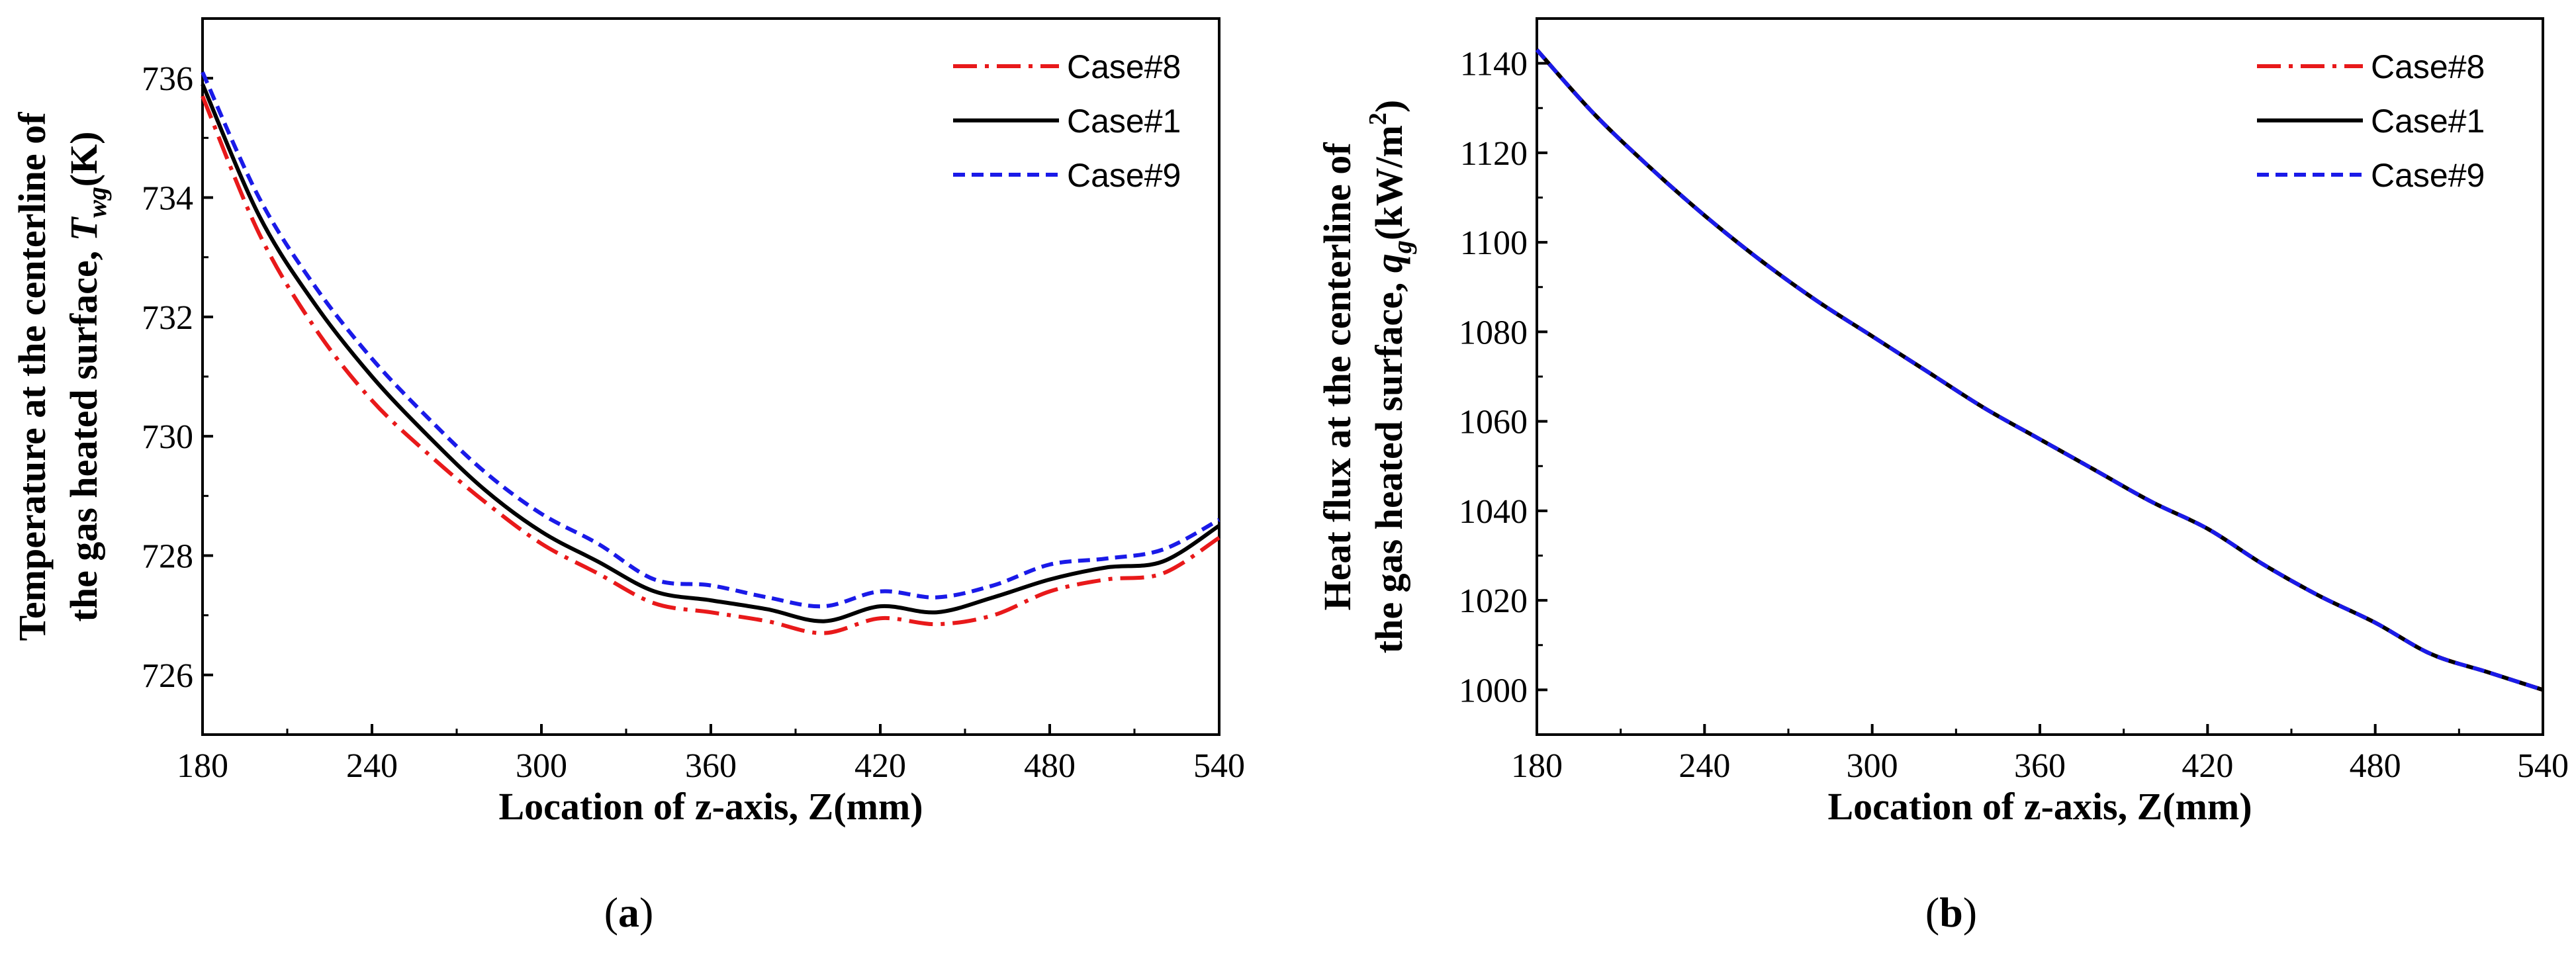 Image resolution: width=2576 pixels, height=953 pixels. Describe the element at coordinates (1503, 378) in the screenshot. I see `y-axis-ticks: 1000 1020 1040 1060 1080 1100 1120 1140` at that location.